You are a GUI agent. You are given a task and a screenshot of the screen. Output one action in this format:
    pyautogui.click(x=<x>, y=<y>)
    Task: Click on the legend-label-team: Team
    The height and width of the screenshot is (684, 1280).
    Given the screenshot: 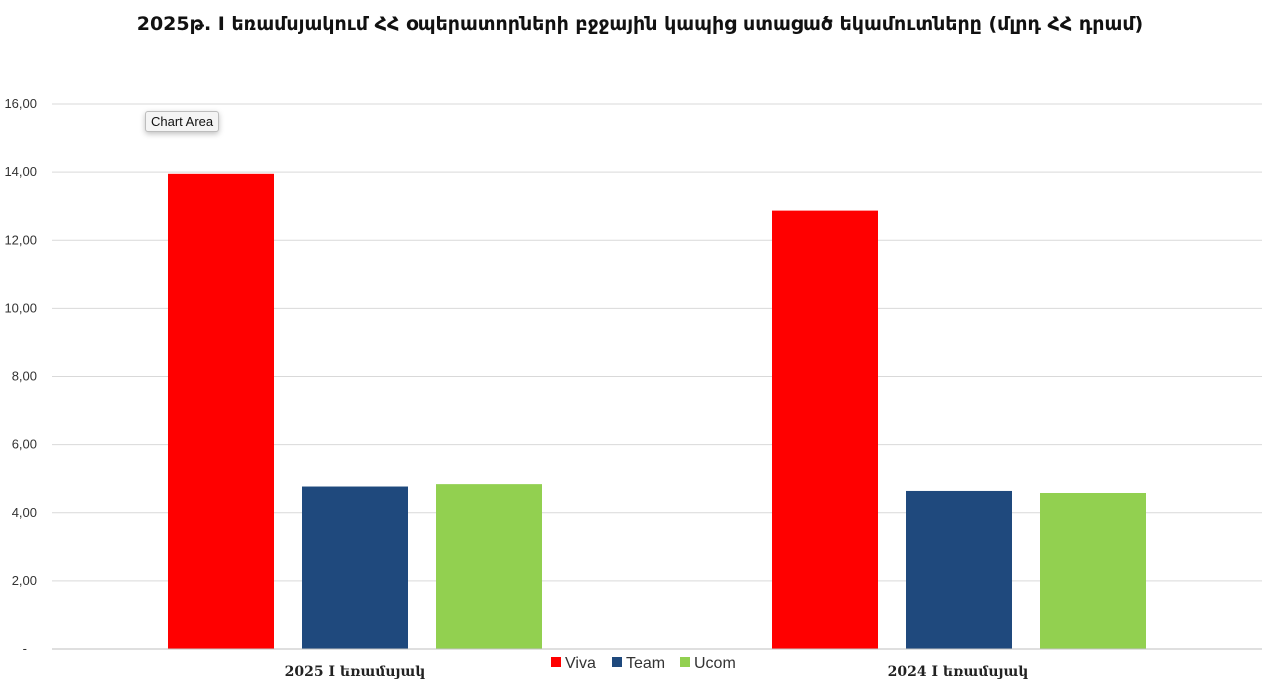 What is the action you would take?
    pyautogui.click(x=645, y=663)
    